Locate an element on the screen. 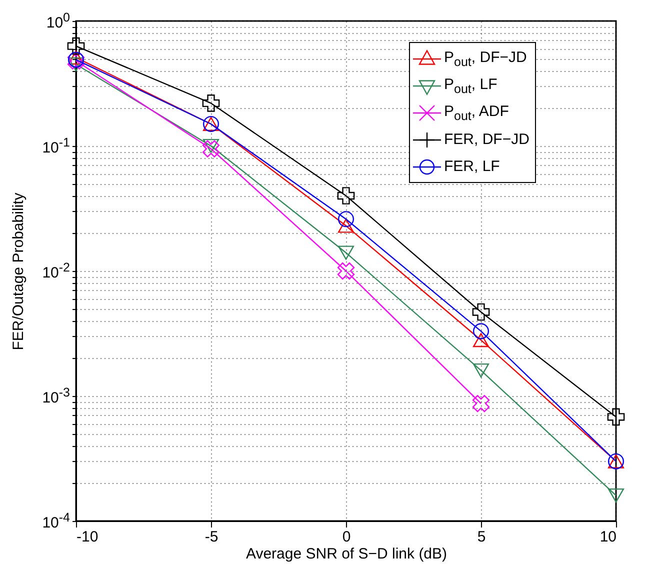 The width and height of the screenshot is (654, 571). legend-label: P$_{out}$, LF is located at coordinates (471, 86).